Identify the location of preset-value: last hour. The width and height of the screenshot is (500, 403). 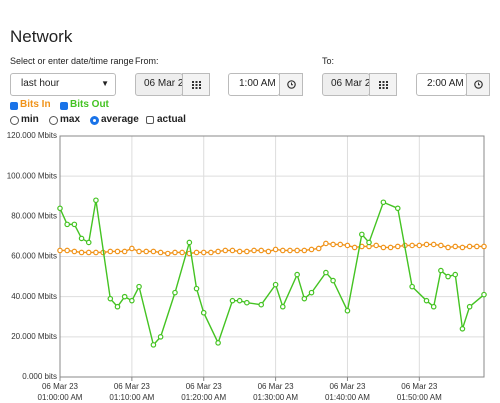
(40, 83).